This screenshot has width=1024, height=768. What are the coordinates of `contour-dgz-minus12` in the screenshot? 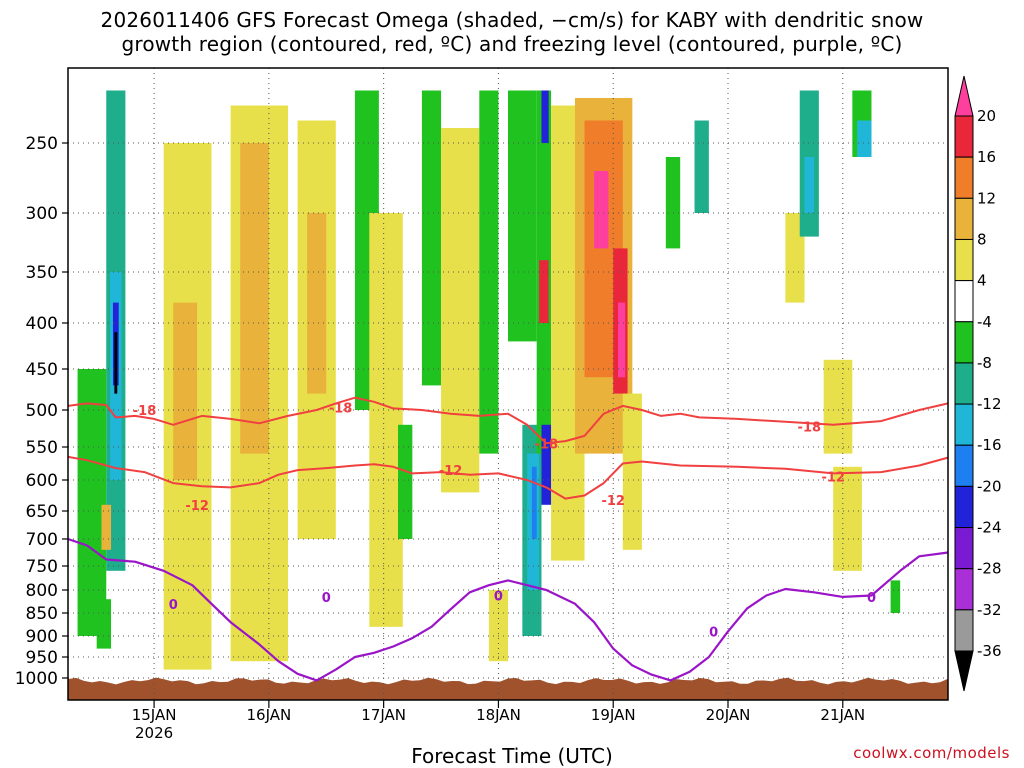 It's located at (508, 477).